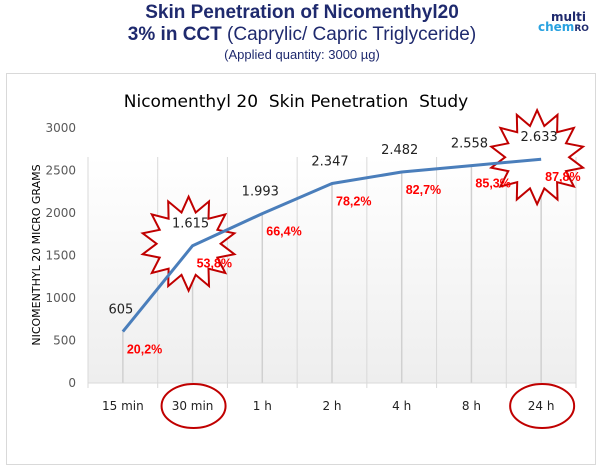 This screenshot has width=604, height=465. I want to click on data-value-label: 2.558, so click(469, 144).